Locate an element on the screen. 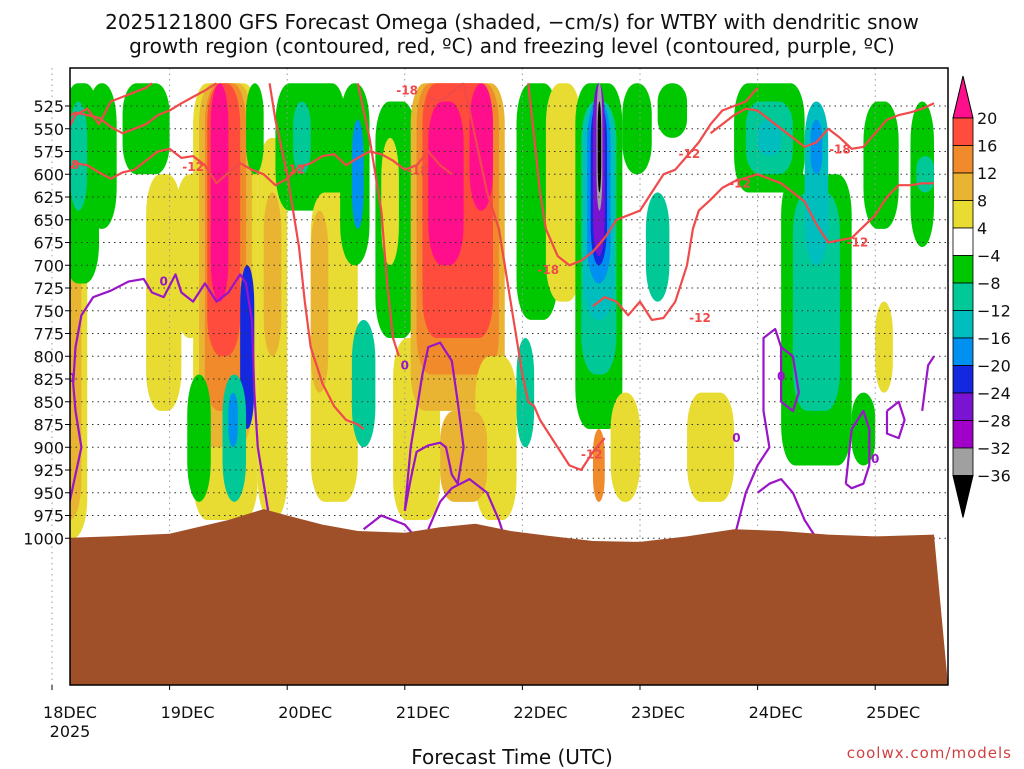  colorbar-label: −8 is located at coordinates (989, 283).